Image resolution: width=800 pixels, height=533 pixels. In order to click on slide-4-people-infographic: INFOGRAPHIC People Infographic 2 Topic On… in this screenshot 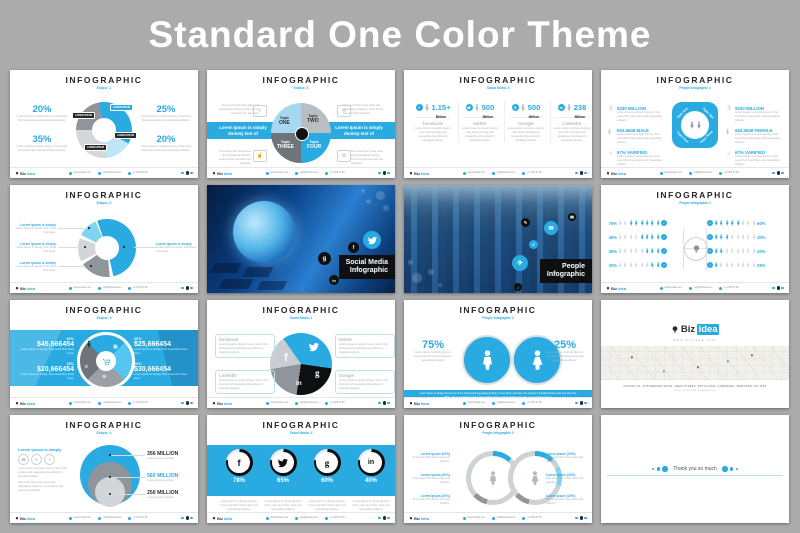, I will do `click(695, 124)`.